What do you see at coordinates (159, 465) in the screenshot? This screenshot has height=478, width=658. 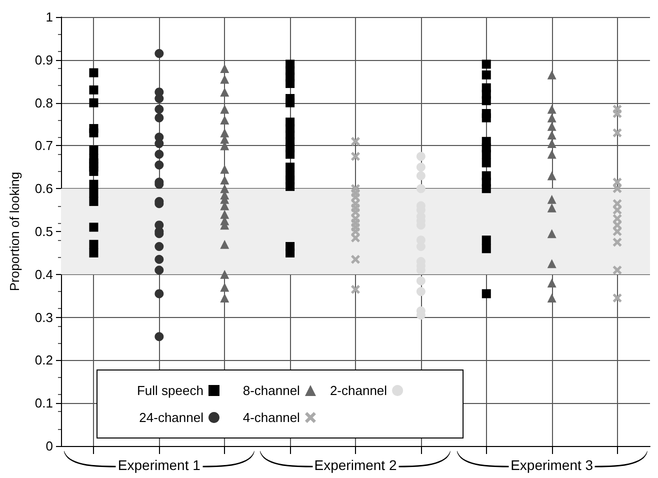 I see `text: Experiment 1` at bounding box center [159, 465].